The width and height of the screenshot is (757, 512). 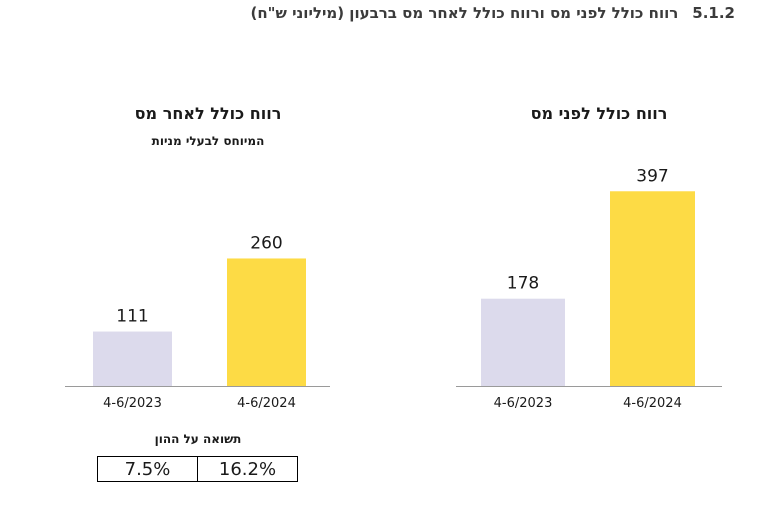 I want to click on after-tax-category-label-1: 4-6/2024, so click(x=266, y=403).